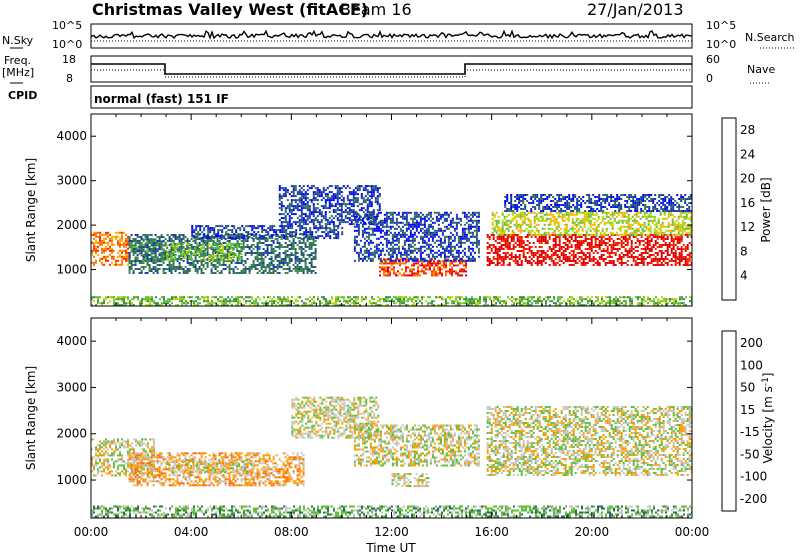 Image resolution: width=800 pixels, height=558 pixels. What do you see at coordinates (71, 136) in the screenshot?
I see `power-ytick-label: 4000` at bounding box center [71, 136].